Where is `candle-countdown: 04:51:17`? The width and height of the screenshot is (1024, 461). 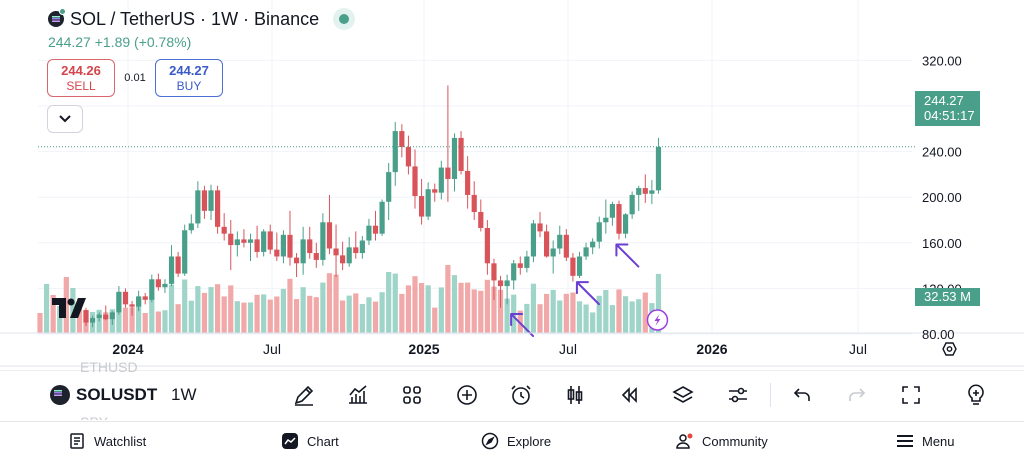
candle-countdown: 04:51:17 is located at coordinates (949, 115).